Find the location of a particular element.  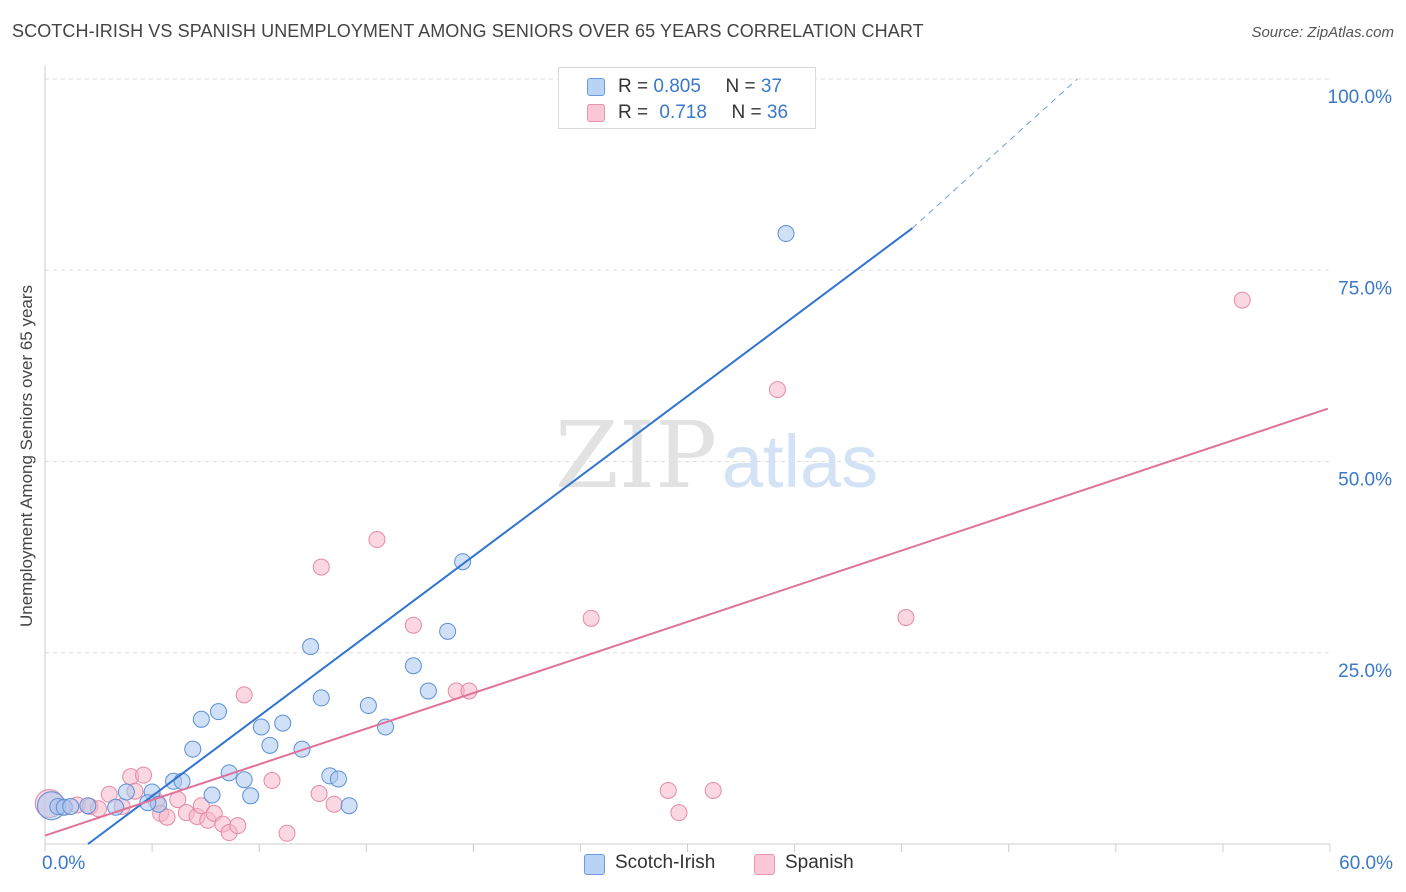

correlation-legend: R = 0.805 N = 37 R = 0.718 N = 36 is located at coordinates (687, 98).